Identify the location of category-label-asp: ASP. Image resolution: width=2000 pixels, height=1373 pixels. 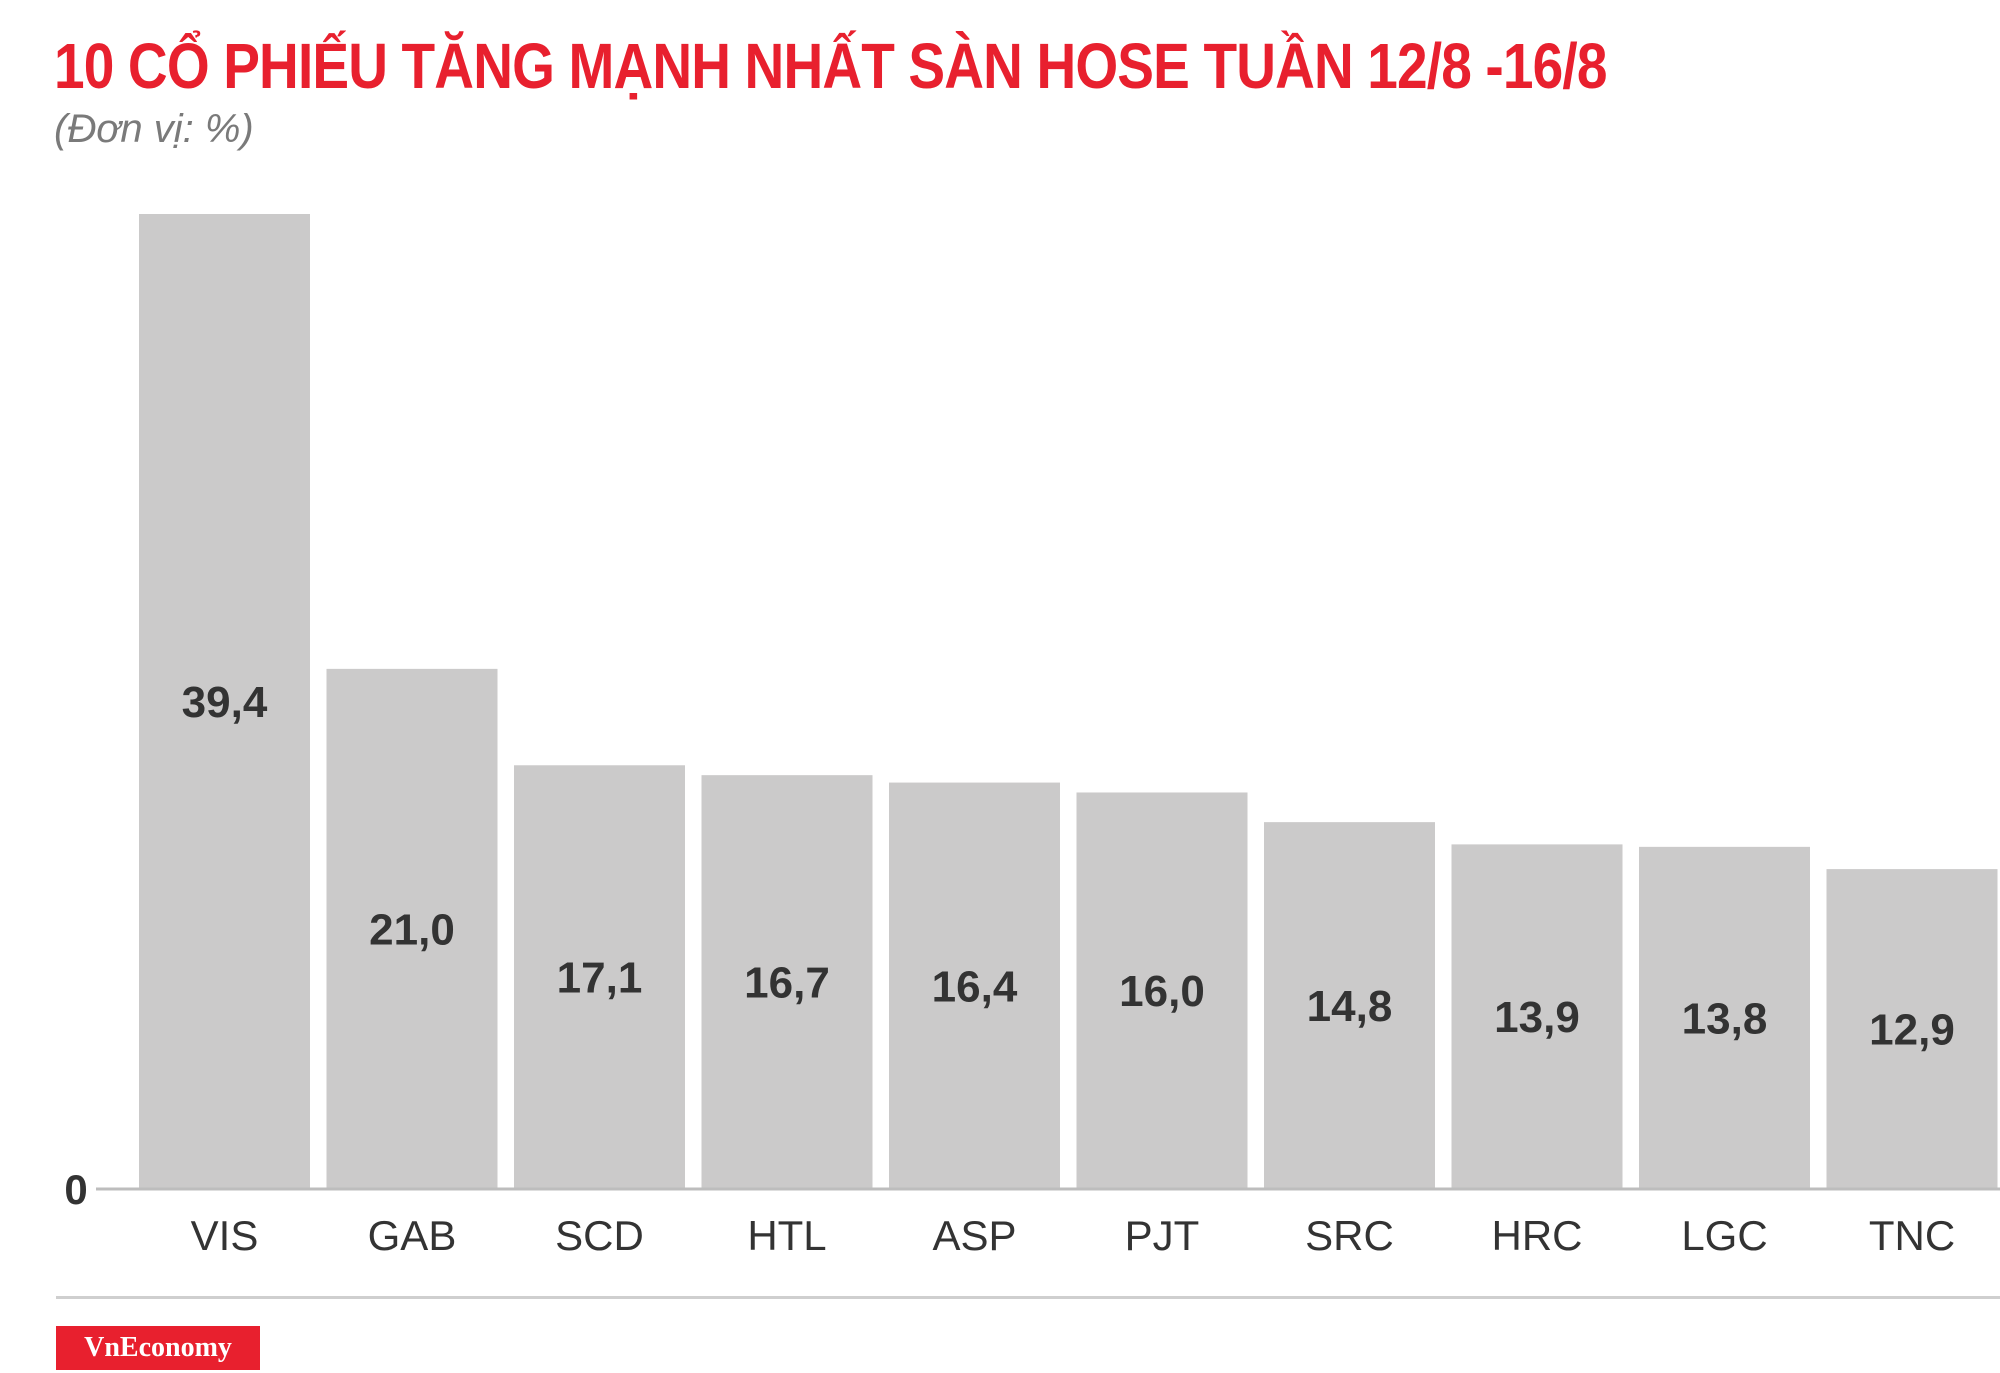
(974, 1235).